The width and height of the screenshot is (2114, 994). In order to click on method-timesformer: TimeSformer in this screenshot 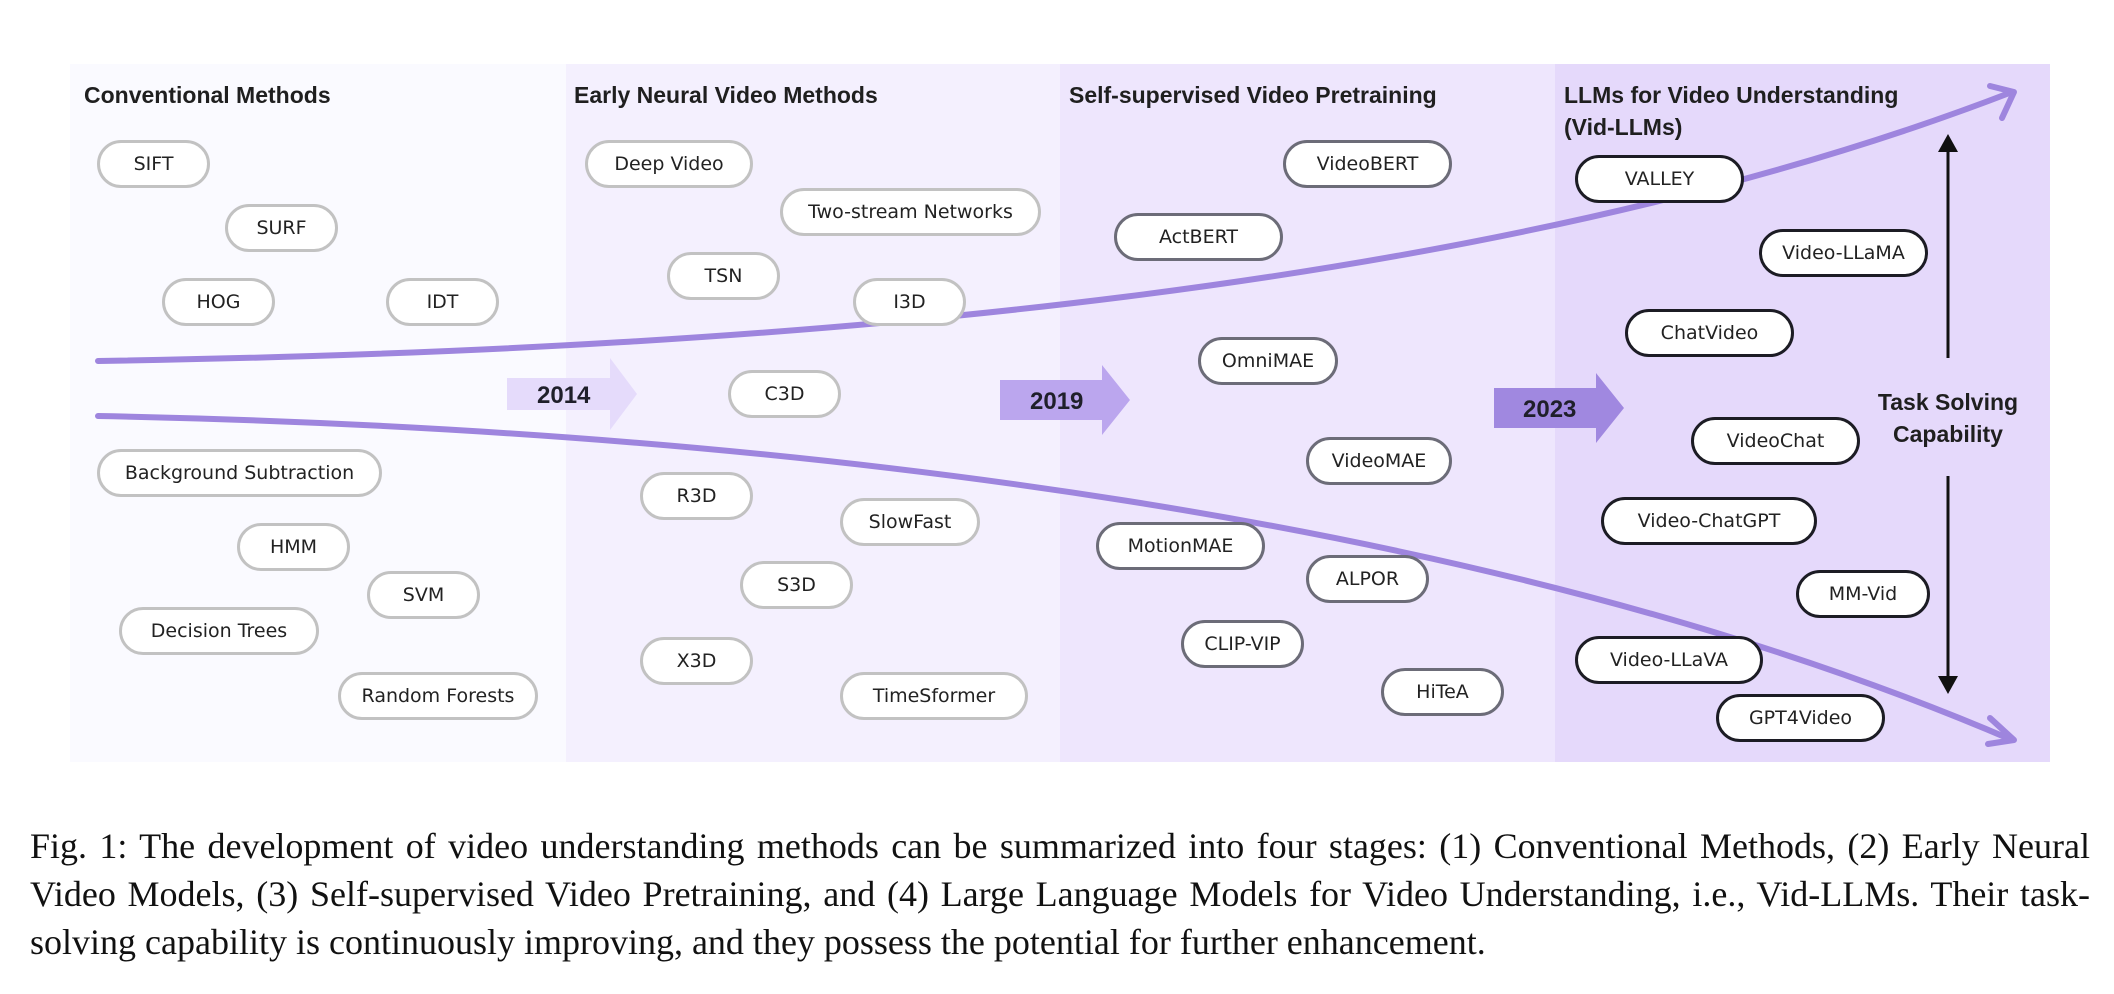, I will do `click(934, 696)`.